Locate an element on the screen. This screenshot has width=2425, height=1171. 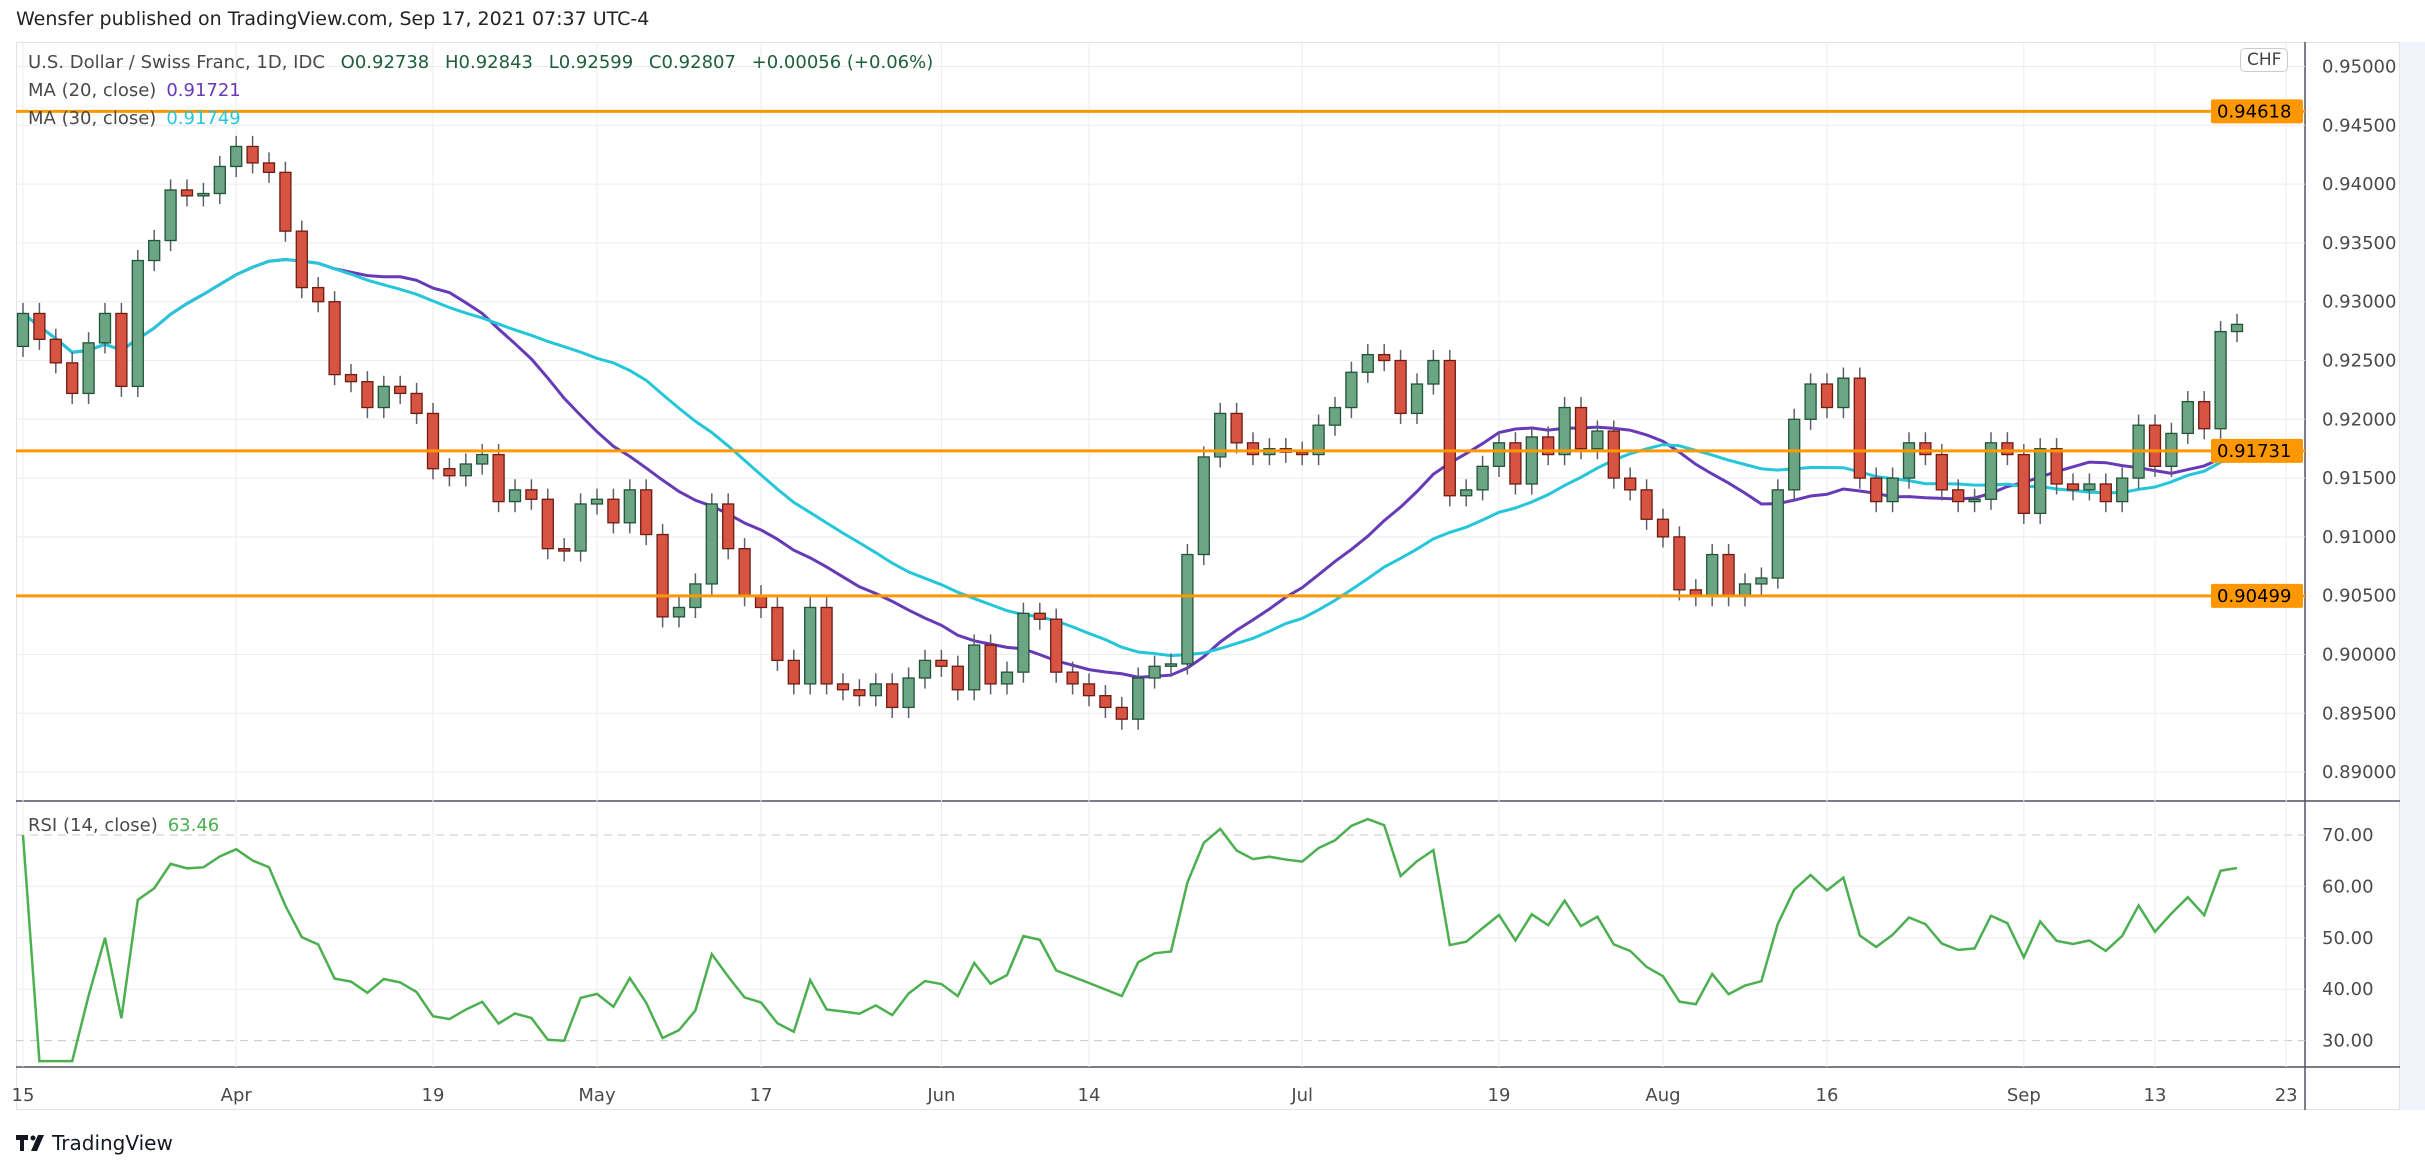
level-price-label: 0.91731 is located at coordinates (2254, 451).